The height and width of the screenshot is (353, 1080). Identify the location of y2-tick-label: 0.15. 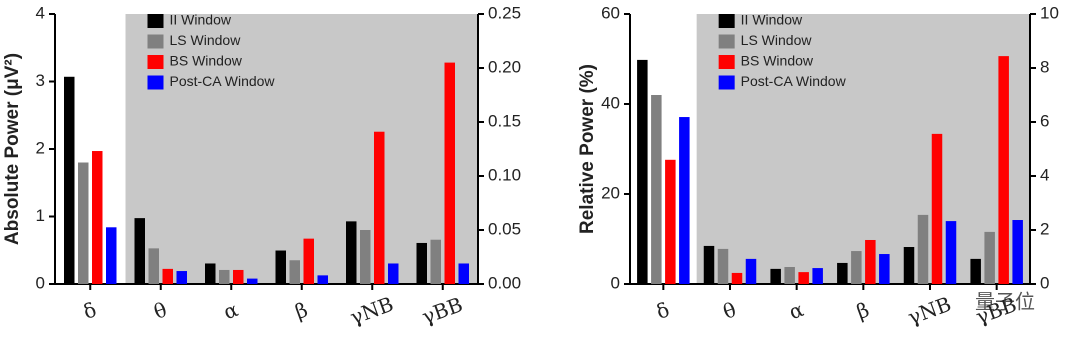
(504, 120).